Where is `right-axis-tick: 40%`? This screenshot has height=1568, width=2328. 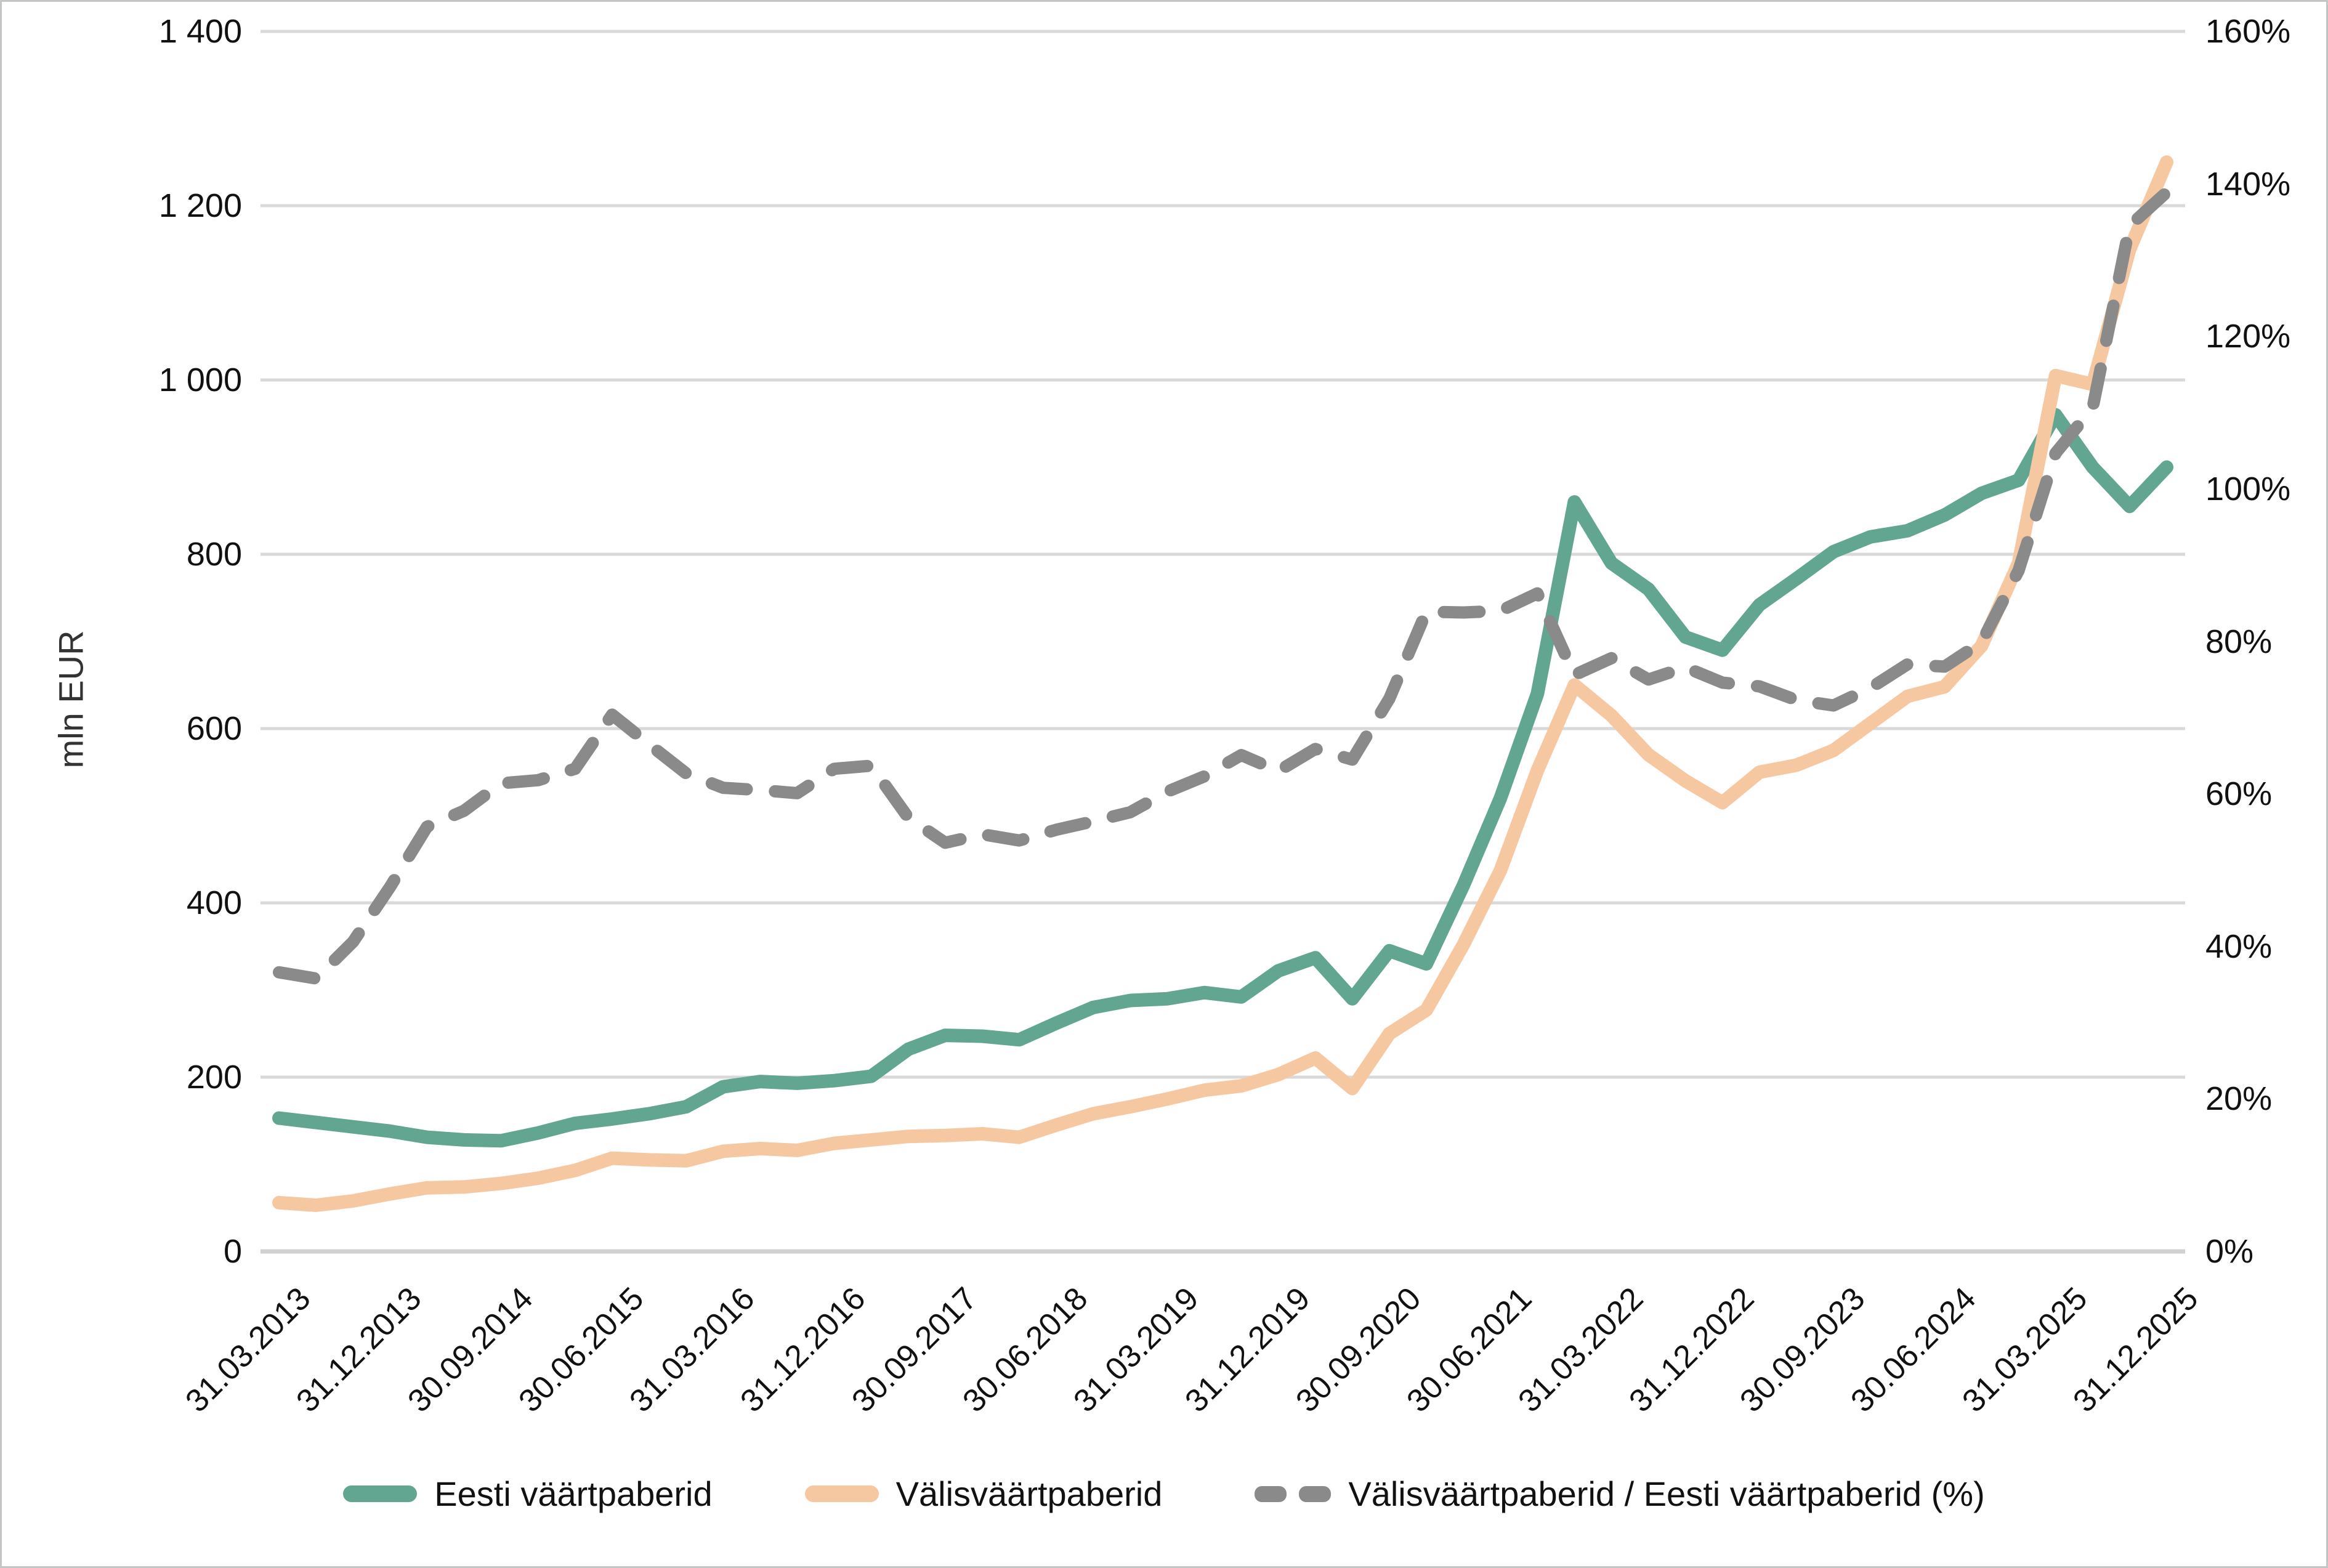
right-axis-tick: 40% is located at coordinates (2239, 946).